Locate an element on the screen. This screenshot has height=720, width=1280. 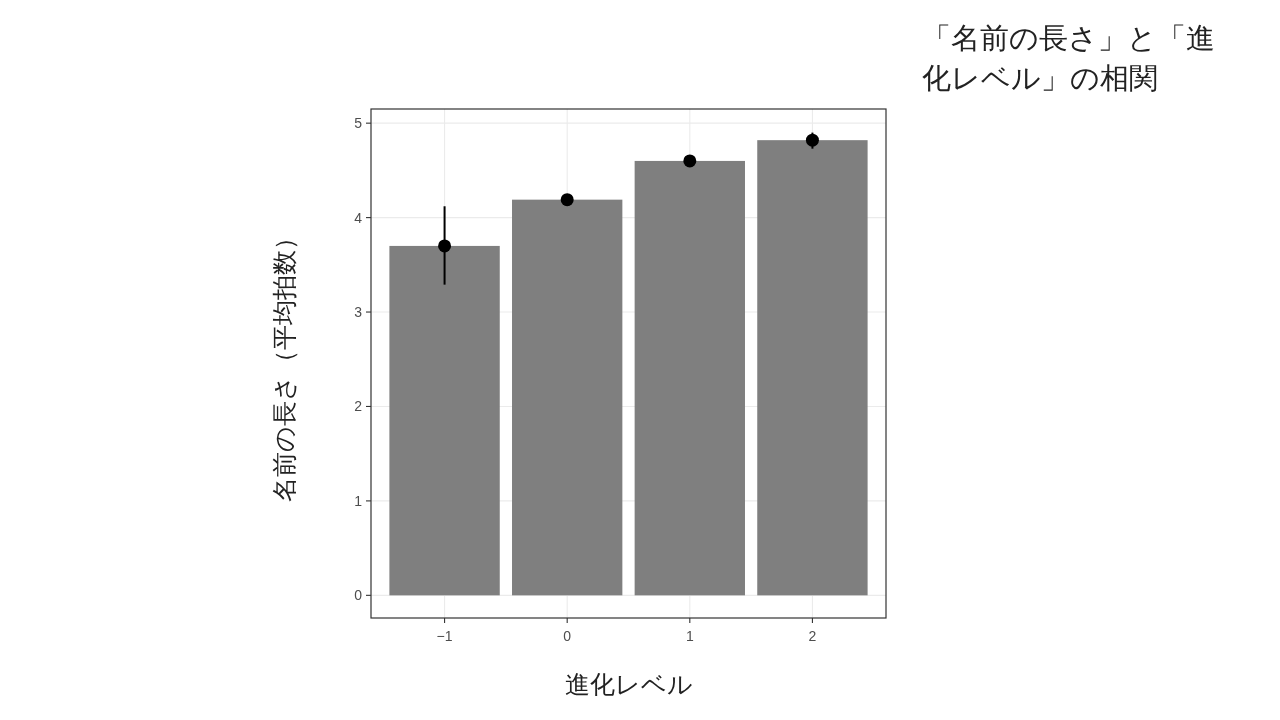
y-tick-label: 3 is located at coordinates (358, 312).